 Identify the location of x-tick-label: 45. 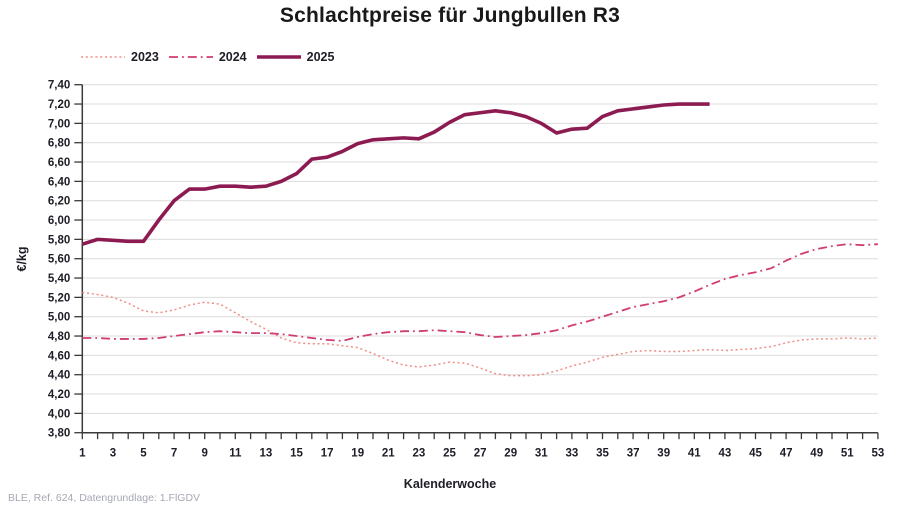
(755, 454).